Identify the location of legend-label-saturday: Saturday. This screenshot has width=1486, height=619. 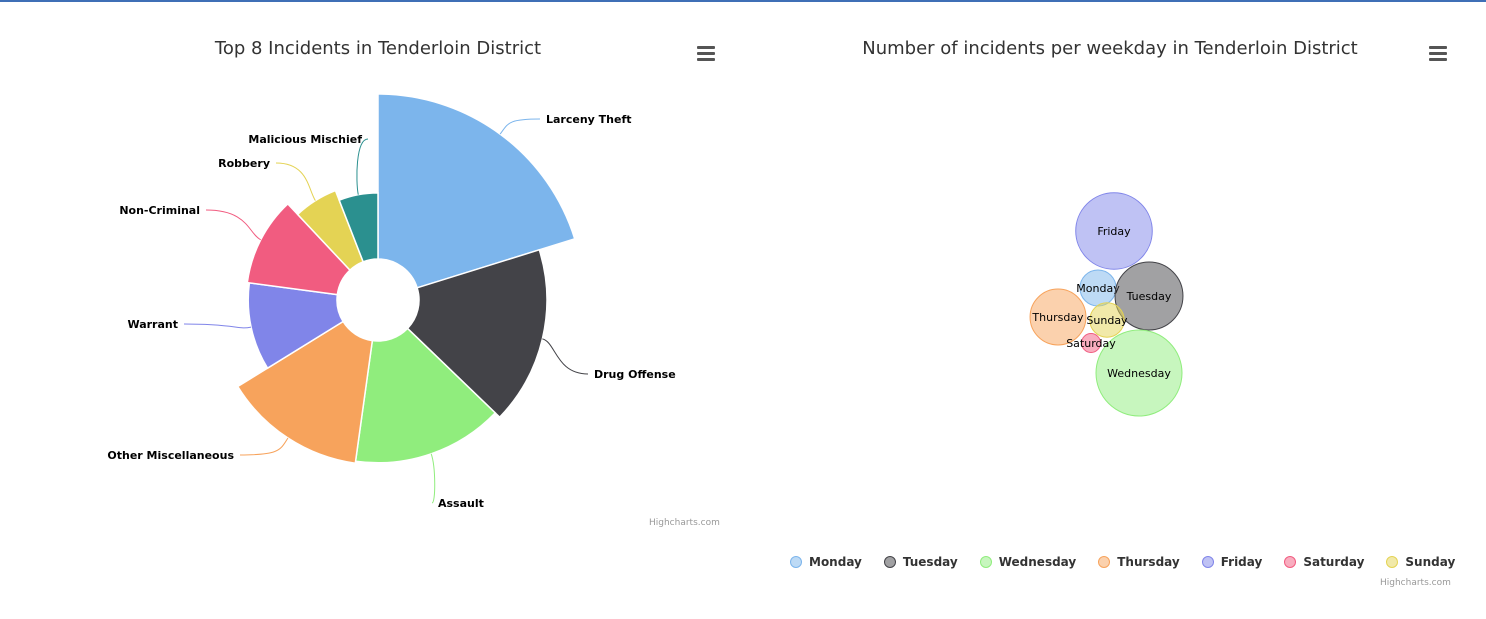
(1334, 562).